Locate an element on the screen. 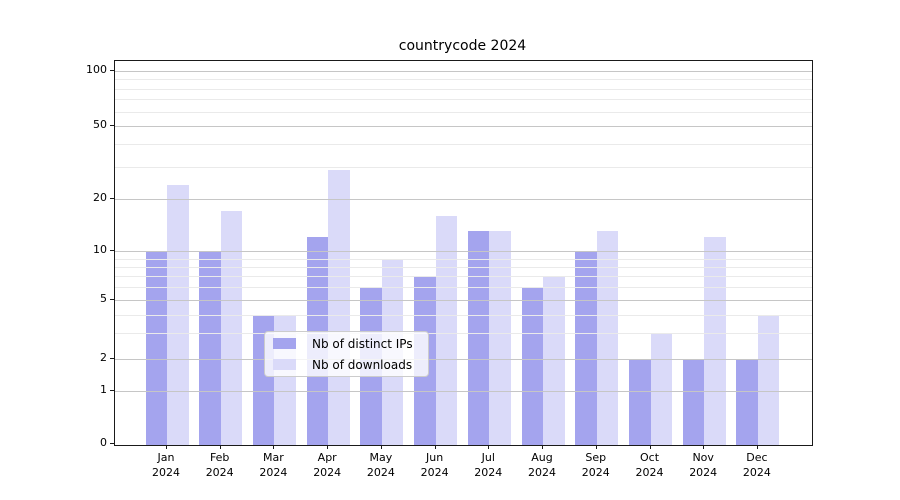 This screenshot has width=900, height=500. x-tick-mark-dec-2024 is located at coordinates (757, 447).